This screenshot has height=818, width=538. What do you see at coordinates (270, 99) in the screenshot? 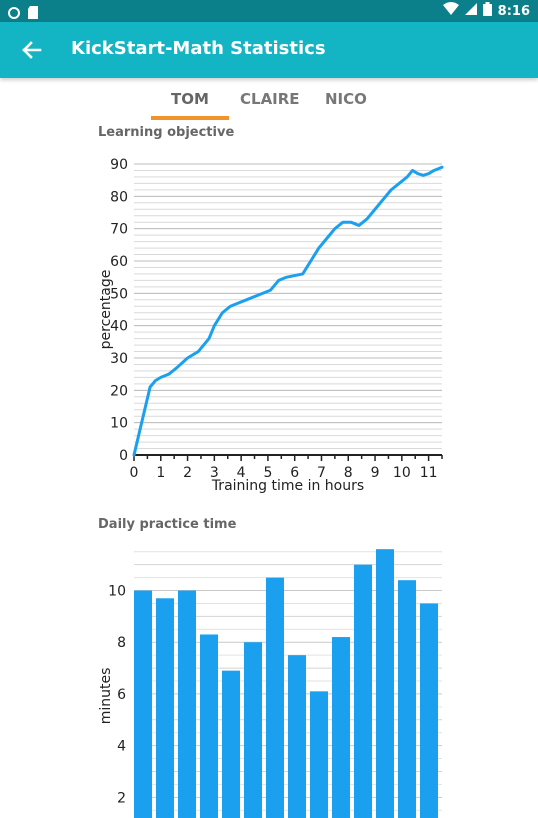
I see `tab-claire: CLAIRE` at bounding box center [270, 99].